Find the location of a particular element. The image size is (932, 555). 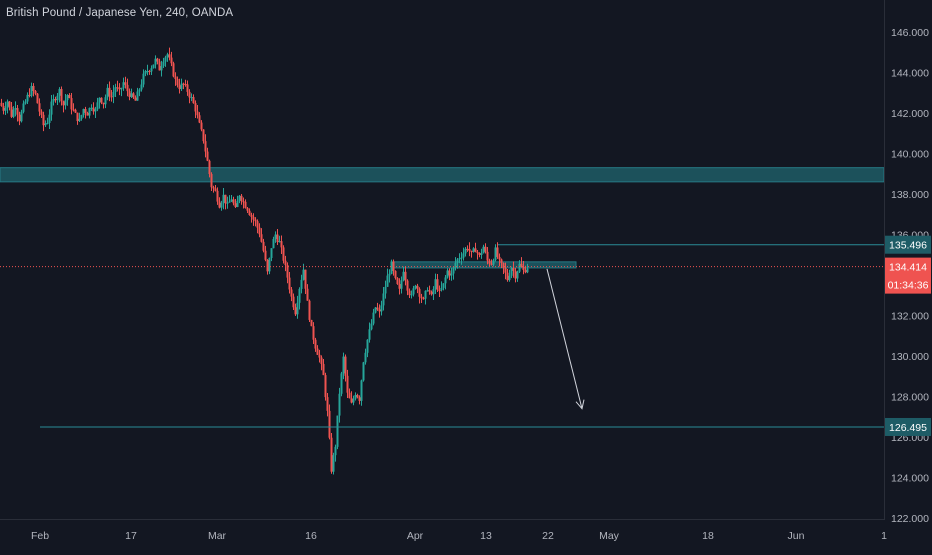

projection-arrowhead is located at coordinates (580, 404).